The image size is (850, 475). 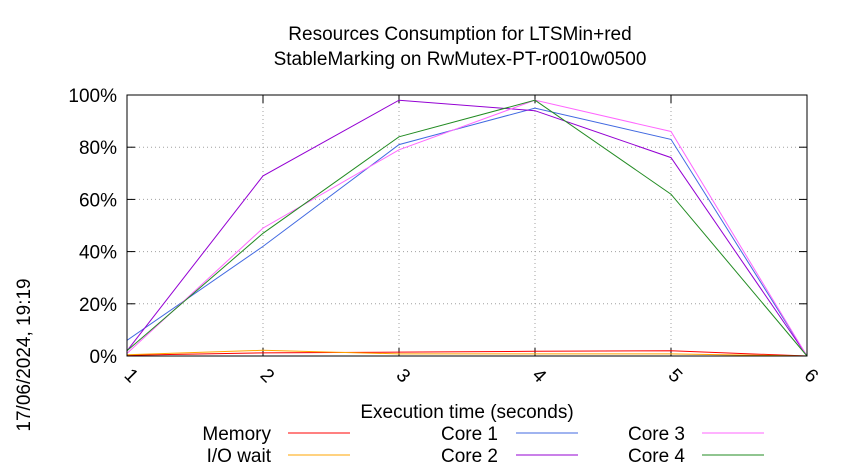 What do you see at coordinates (469, 456) in the screenshot?
I see `legend-label-core-2: Core 2` at bounding box center [469, 456].